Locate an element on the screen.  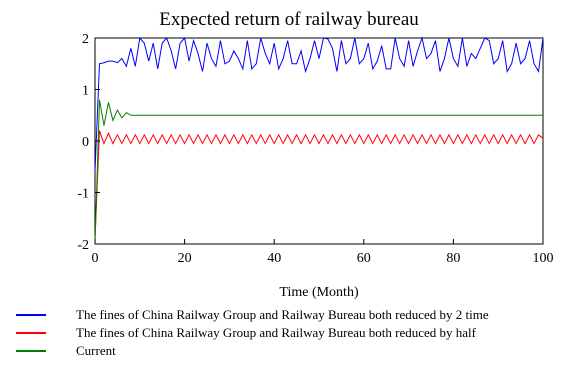
y-tick-label: 2 is located at coordinates (85, 39).